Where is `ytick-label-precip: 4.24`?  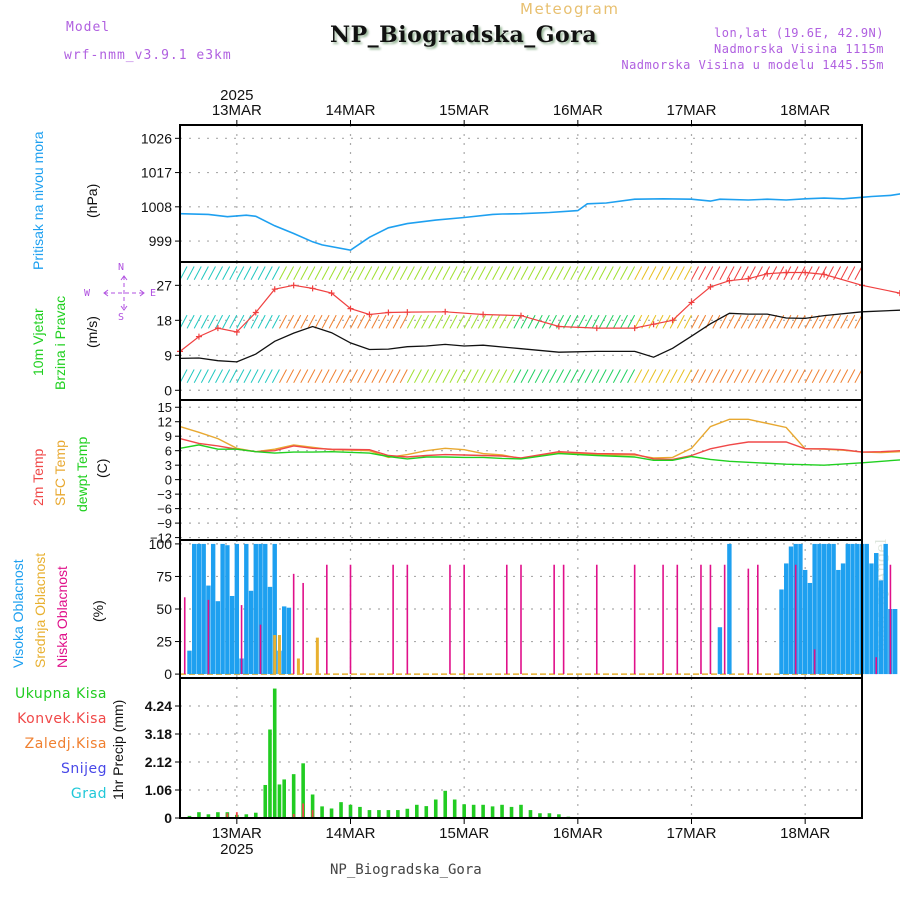 ytick-label-precip: 4.24 is located at coordinates (158, 706).